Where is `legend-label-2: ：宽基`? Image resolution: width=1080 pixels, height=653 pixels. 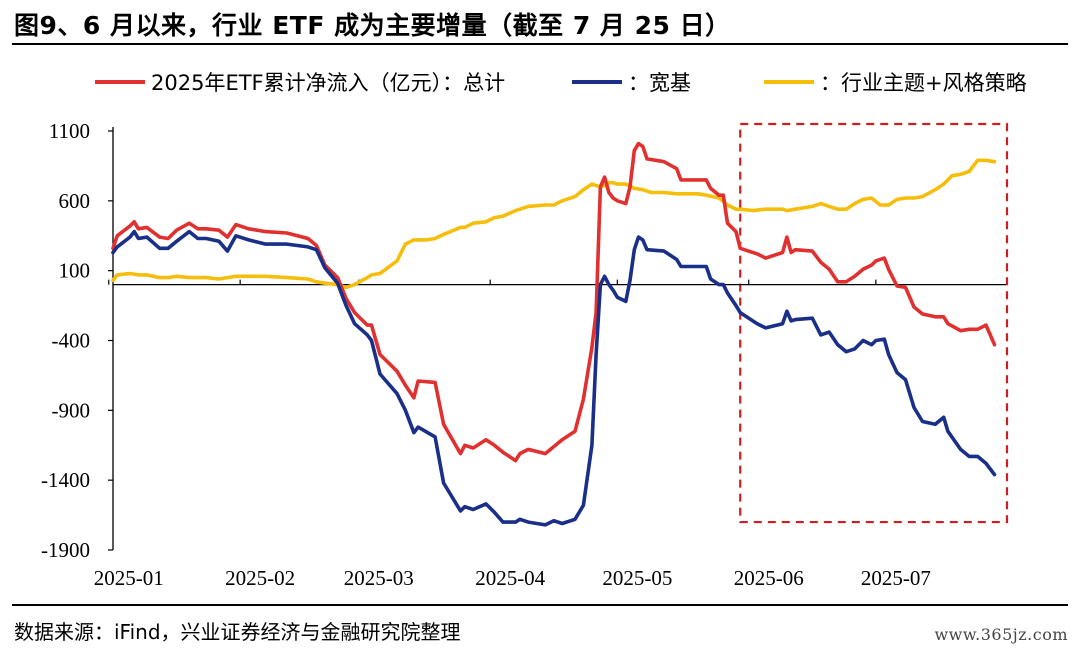
legend-label-2: ：宽基 is located at coordinates (659, 83).